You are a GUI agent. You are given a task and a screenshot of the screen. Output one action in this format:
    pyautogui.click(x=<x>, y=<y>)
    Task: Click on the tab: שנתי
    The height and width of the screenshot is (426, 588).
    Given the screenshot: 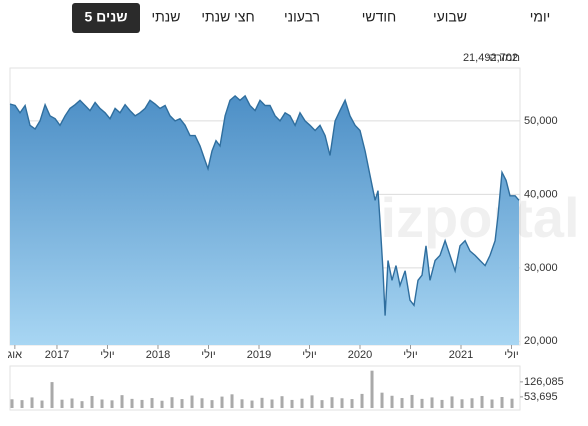 What is the action you would take?
    pyautogui.click(x=166, y=17)
    